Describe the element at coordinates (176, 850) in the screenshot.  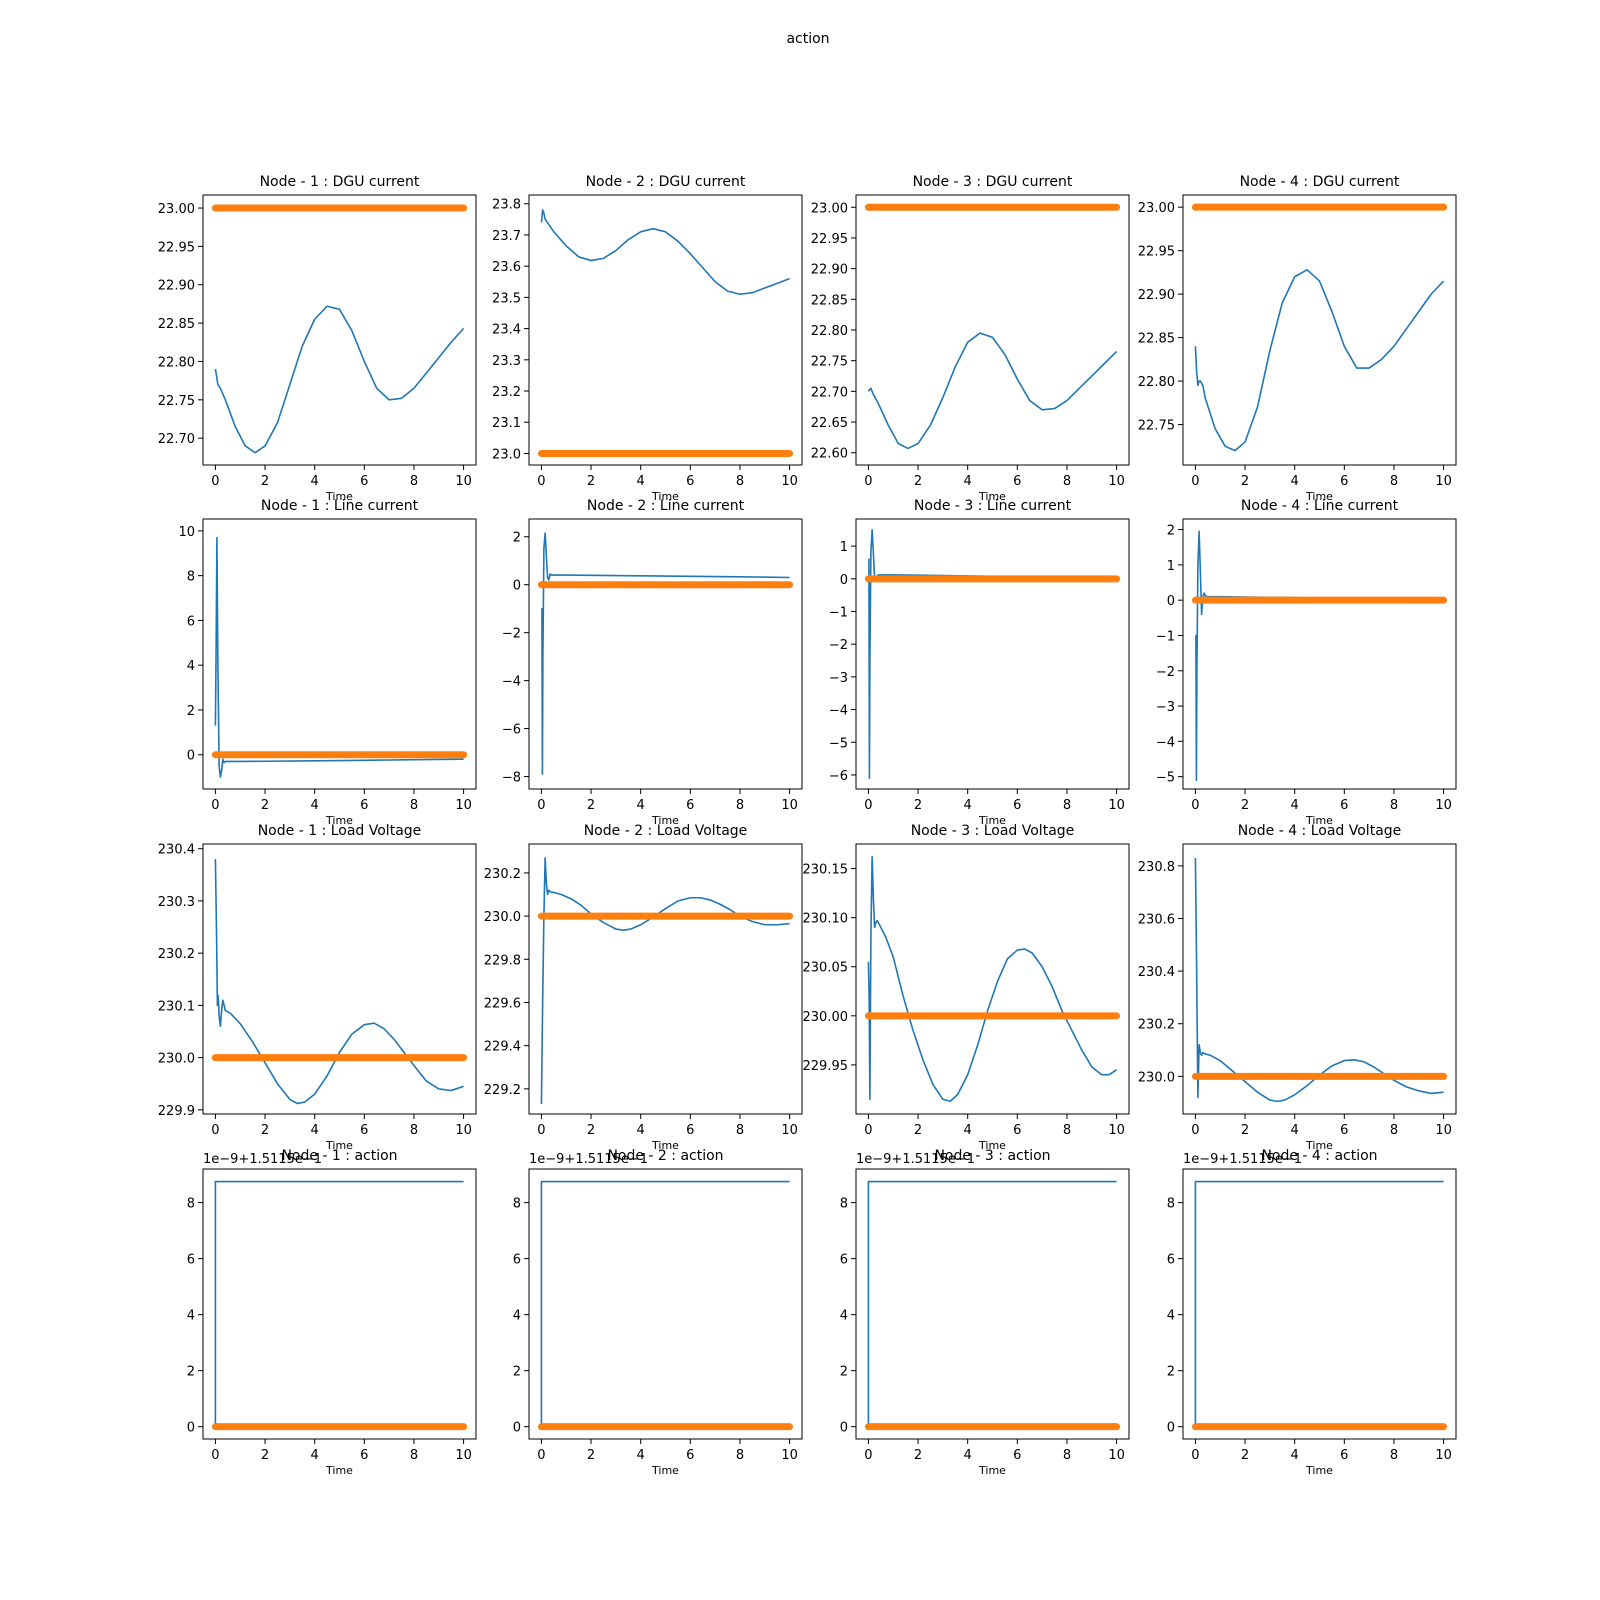
I see `y-tick-label: 230.4` at that location.